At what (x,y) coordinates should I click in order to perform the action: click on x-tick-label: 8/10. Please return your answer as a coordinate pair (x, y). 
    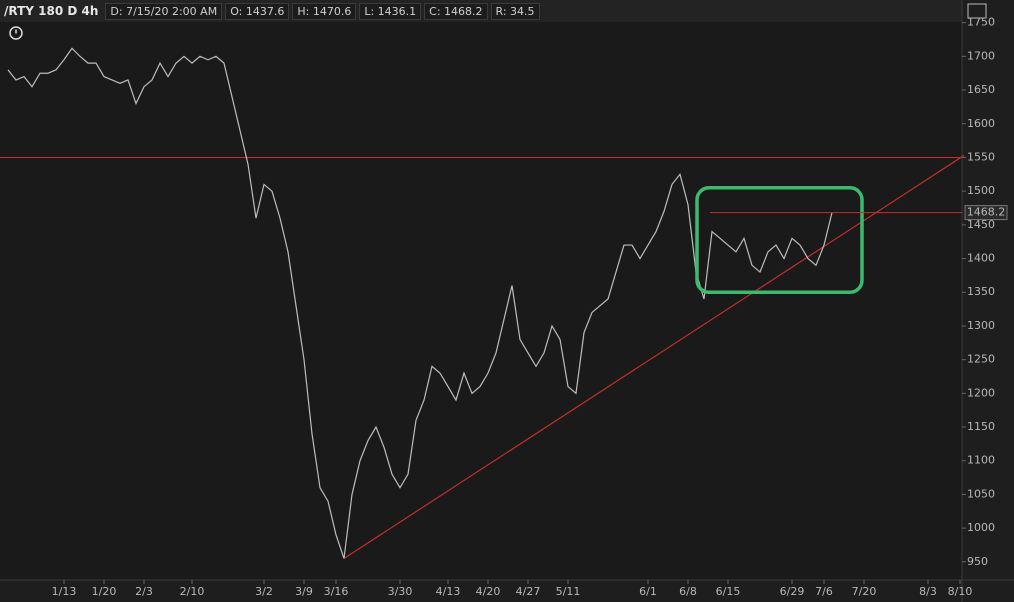
    Looking at the image, I should click on (960, 591).